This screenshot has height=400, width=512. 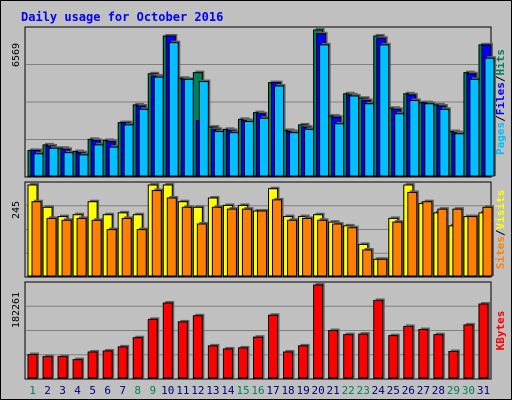 What do you see at coordinates (257, 390) in the screenshot?
I see `x-tick-label-16: 16` at bounding box center [257, 390].